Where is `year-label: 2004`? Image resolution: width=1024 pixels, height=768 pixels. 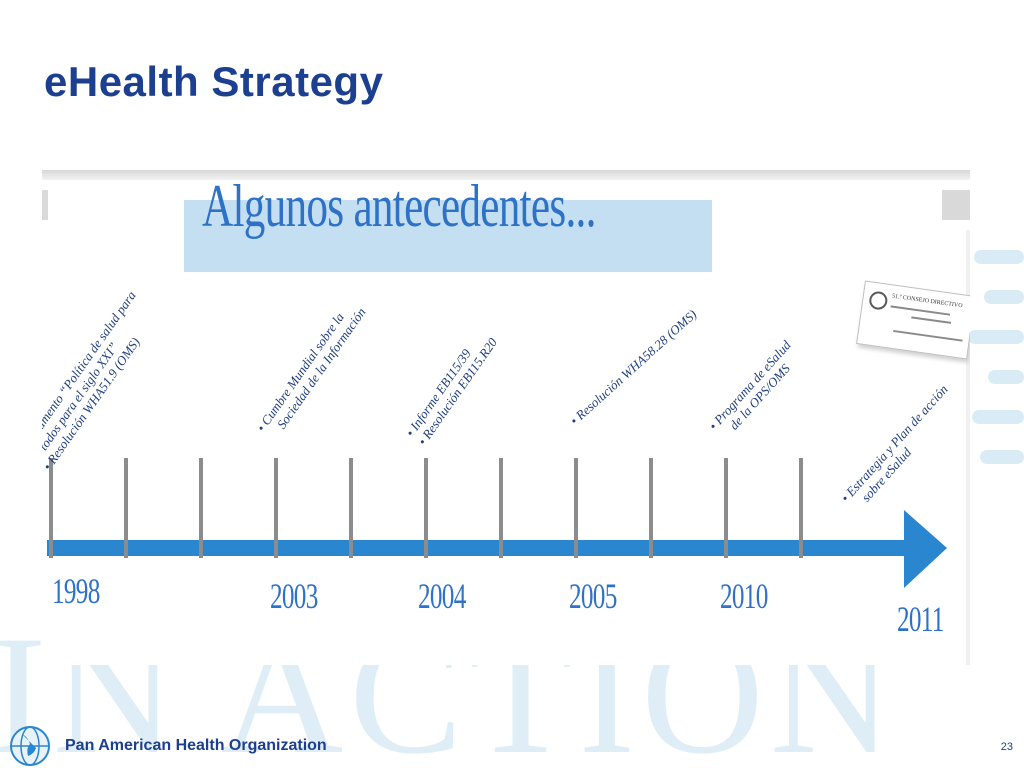 year-label: 2004 is located at coordinates (442, 596).